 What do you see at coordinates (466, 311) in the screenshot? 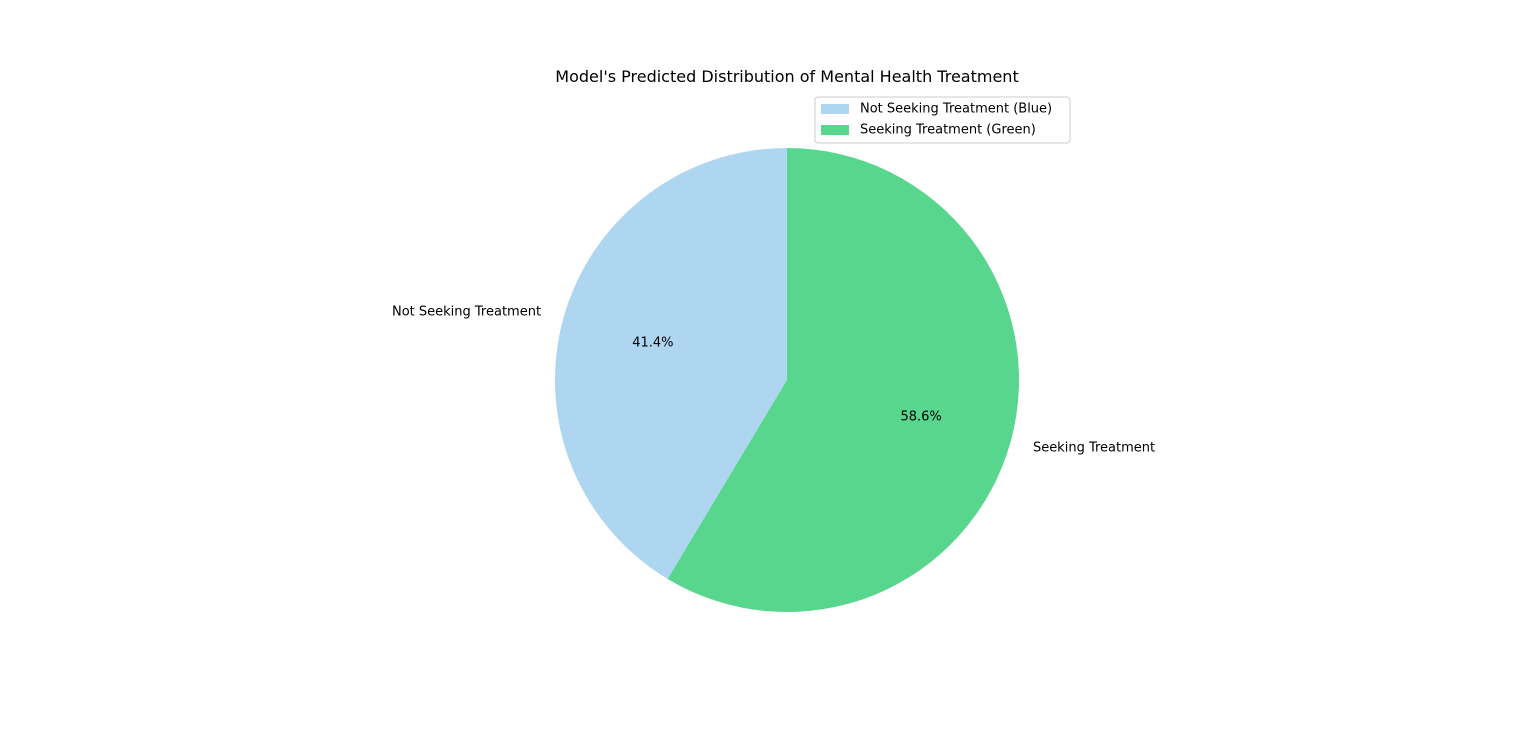
I see `slice-label: Not Seeking Treatment` at bounding box center [466, 311].